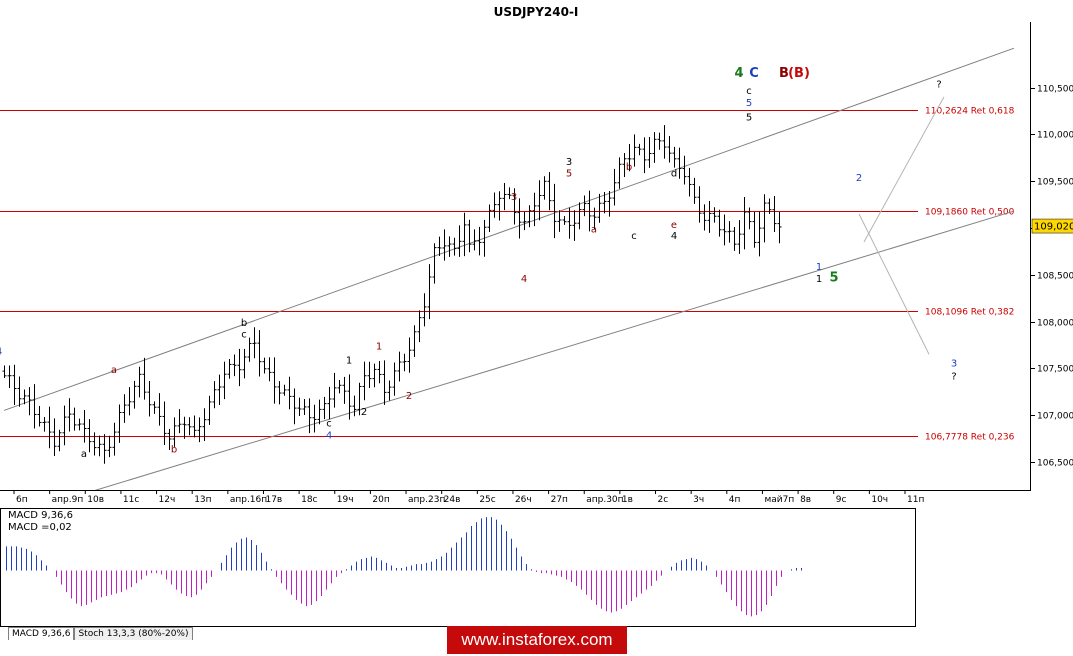 The image size is (1073, 656). Describe the element at coordinates (309, 500) in the screenshot. I see `time-tick-label: 18с` at that location.